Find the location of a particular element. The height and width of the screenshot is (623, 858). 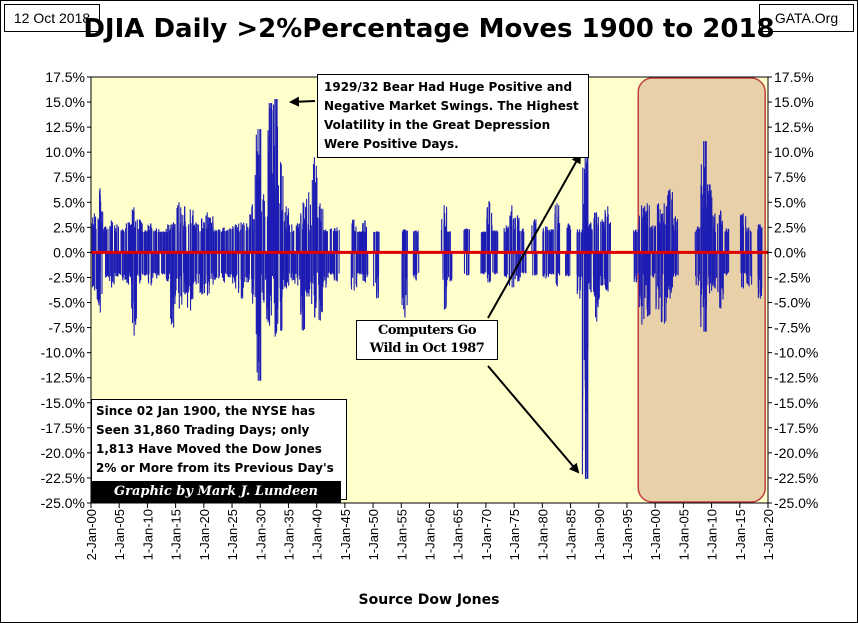

y-tick-label-right: 15.0% is located at coordinates (794, 102).